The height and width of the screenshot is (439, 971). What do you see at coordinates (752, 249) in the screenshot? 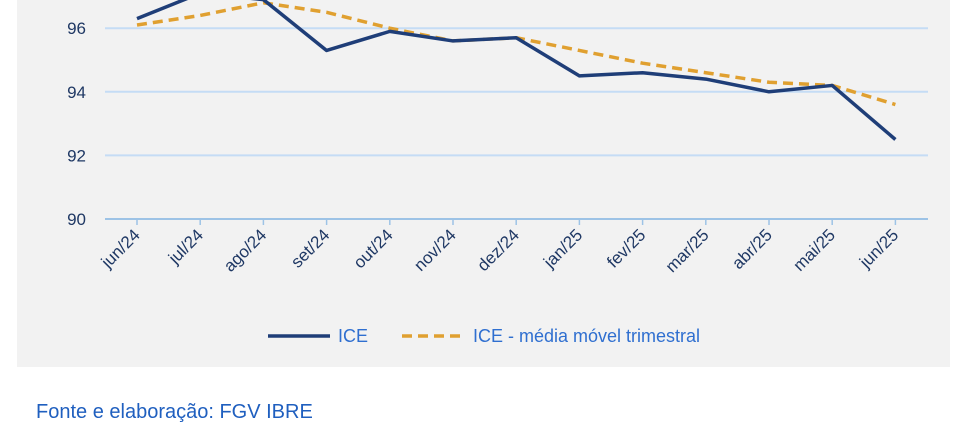
I see `x-tick-label: abr/25` at bounding box center [752, 249].